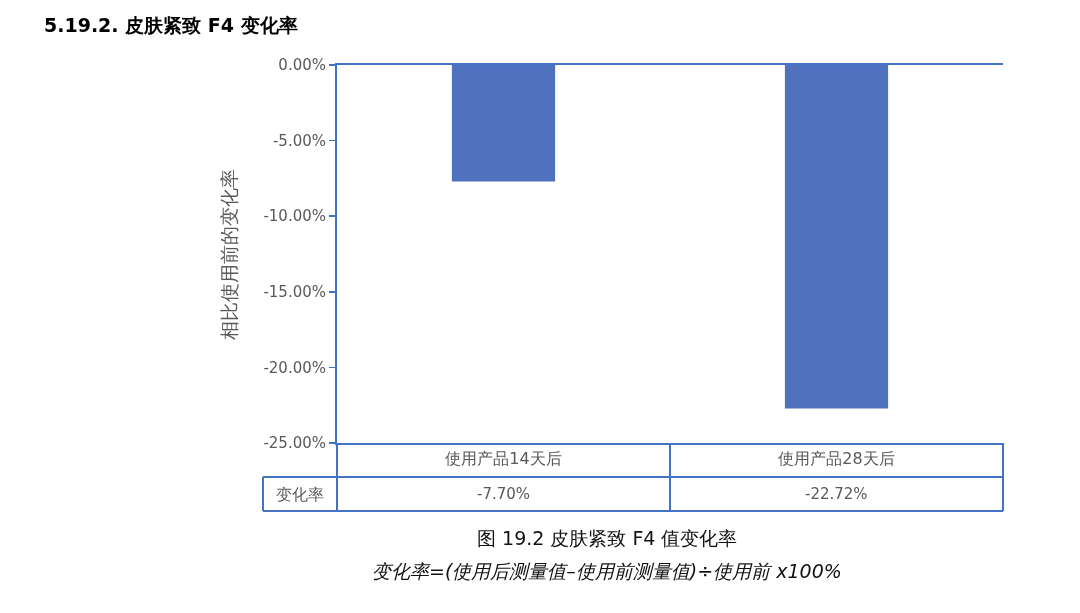  I want to click on y-tick-label: -5.00%, so click(299, 140).